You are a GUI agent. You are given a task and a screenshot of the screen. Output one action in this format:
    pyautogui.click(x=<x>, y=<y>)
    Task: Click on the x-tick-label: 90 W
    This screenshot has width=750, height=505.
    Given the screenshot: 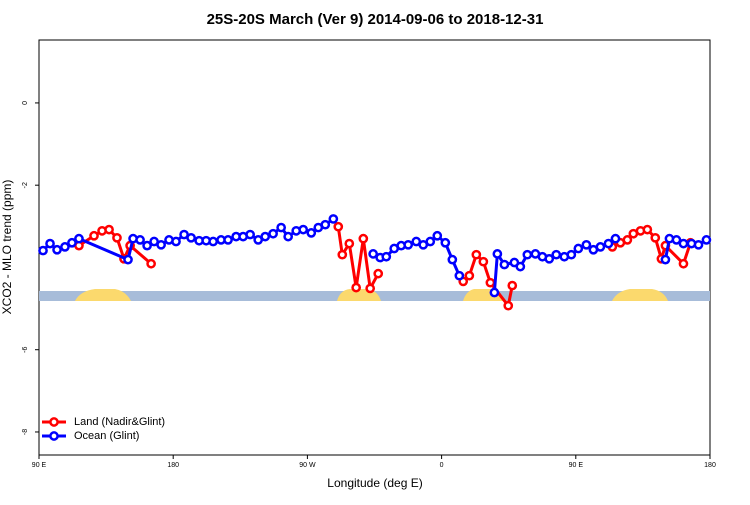 What is the action you would take?
    pyautogui.click(x=307, y=465)
    